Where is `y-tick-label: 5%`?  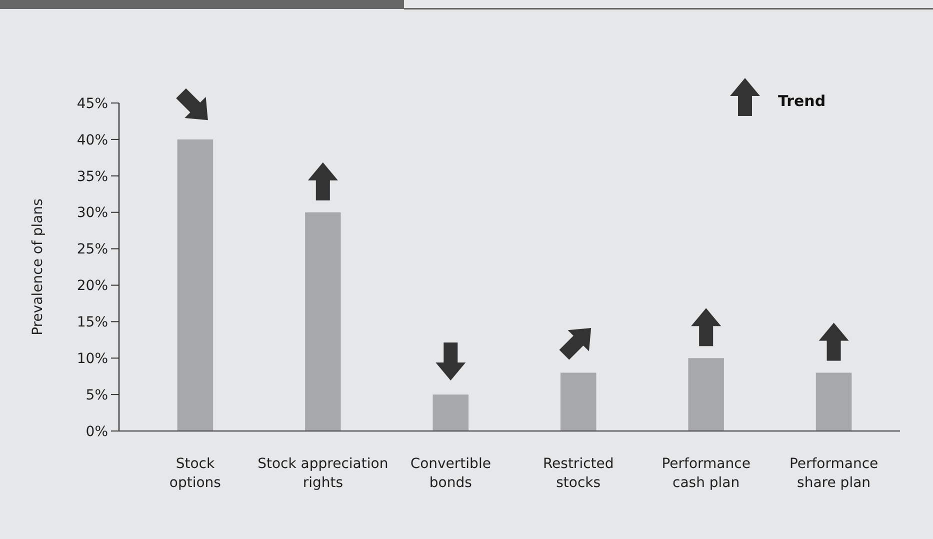 y-tick-label: 5% is located at coordinates (97, 395).